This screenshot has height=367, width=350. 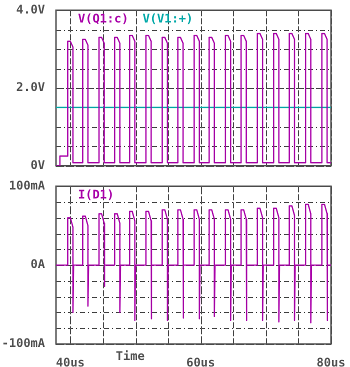 I want to click on x-axis-title: Time, so click(x=130, y=356).